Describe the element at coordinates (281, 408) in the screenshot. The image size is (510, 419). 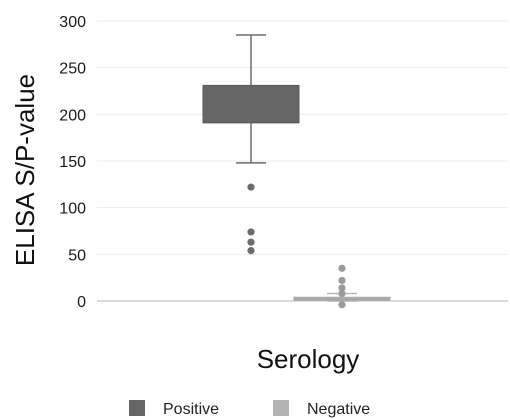
I see `legend-swatch-negative` at that location.